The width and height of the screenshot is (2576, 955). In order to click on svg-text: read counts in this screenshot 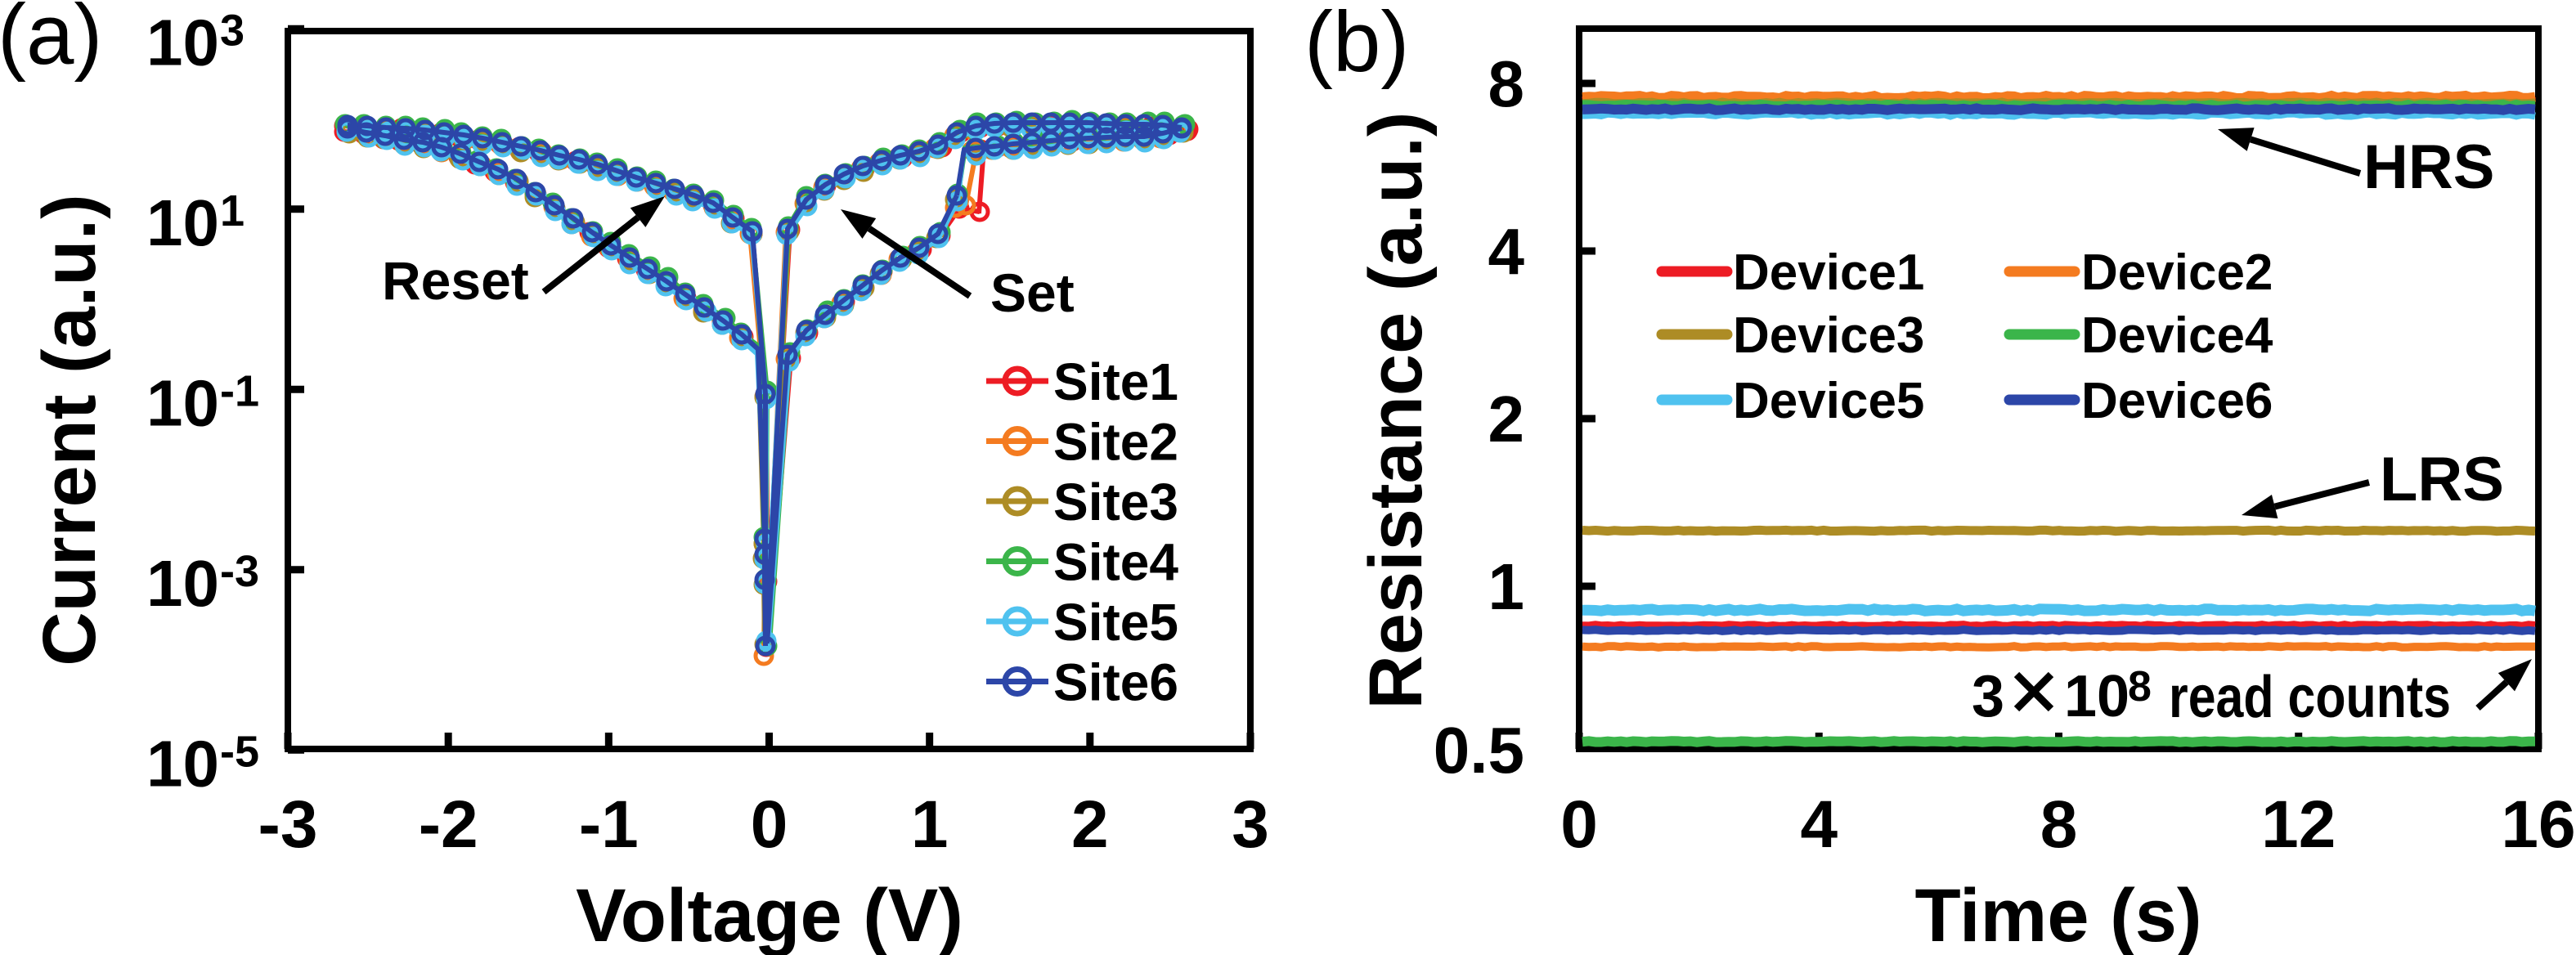, I will do `click(2310, 697)`.